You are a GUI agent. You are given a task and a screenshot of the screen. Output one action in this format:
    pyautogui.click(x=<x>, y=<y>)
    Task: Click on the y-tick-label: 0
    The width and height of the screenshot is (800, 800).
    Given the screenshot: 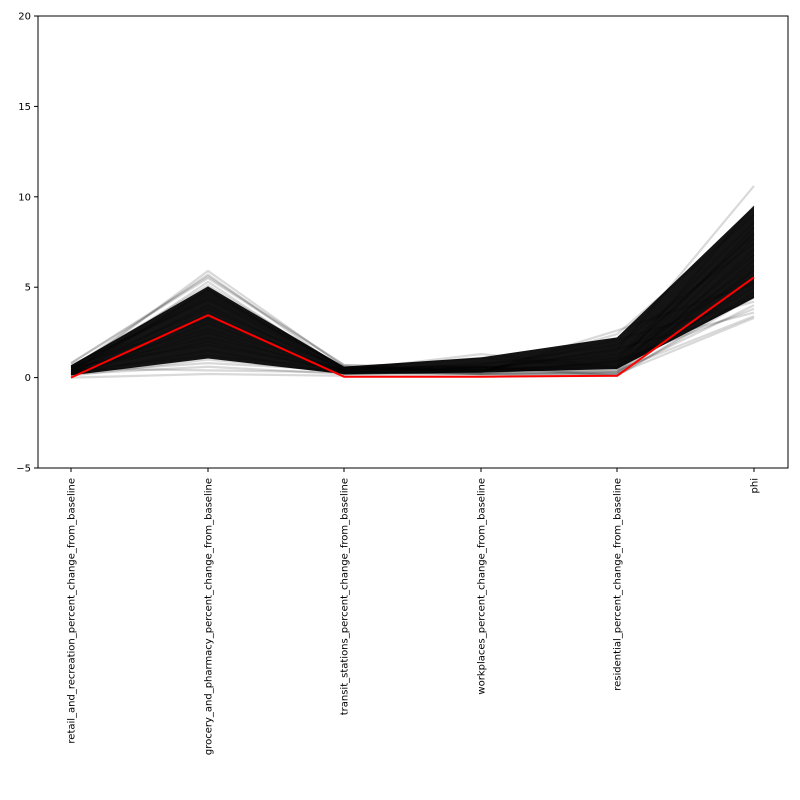 What is the action you would take?
    pyautogui.click(x=28, y=378)
    